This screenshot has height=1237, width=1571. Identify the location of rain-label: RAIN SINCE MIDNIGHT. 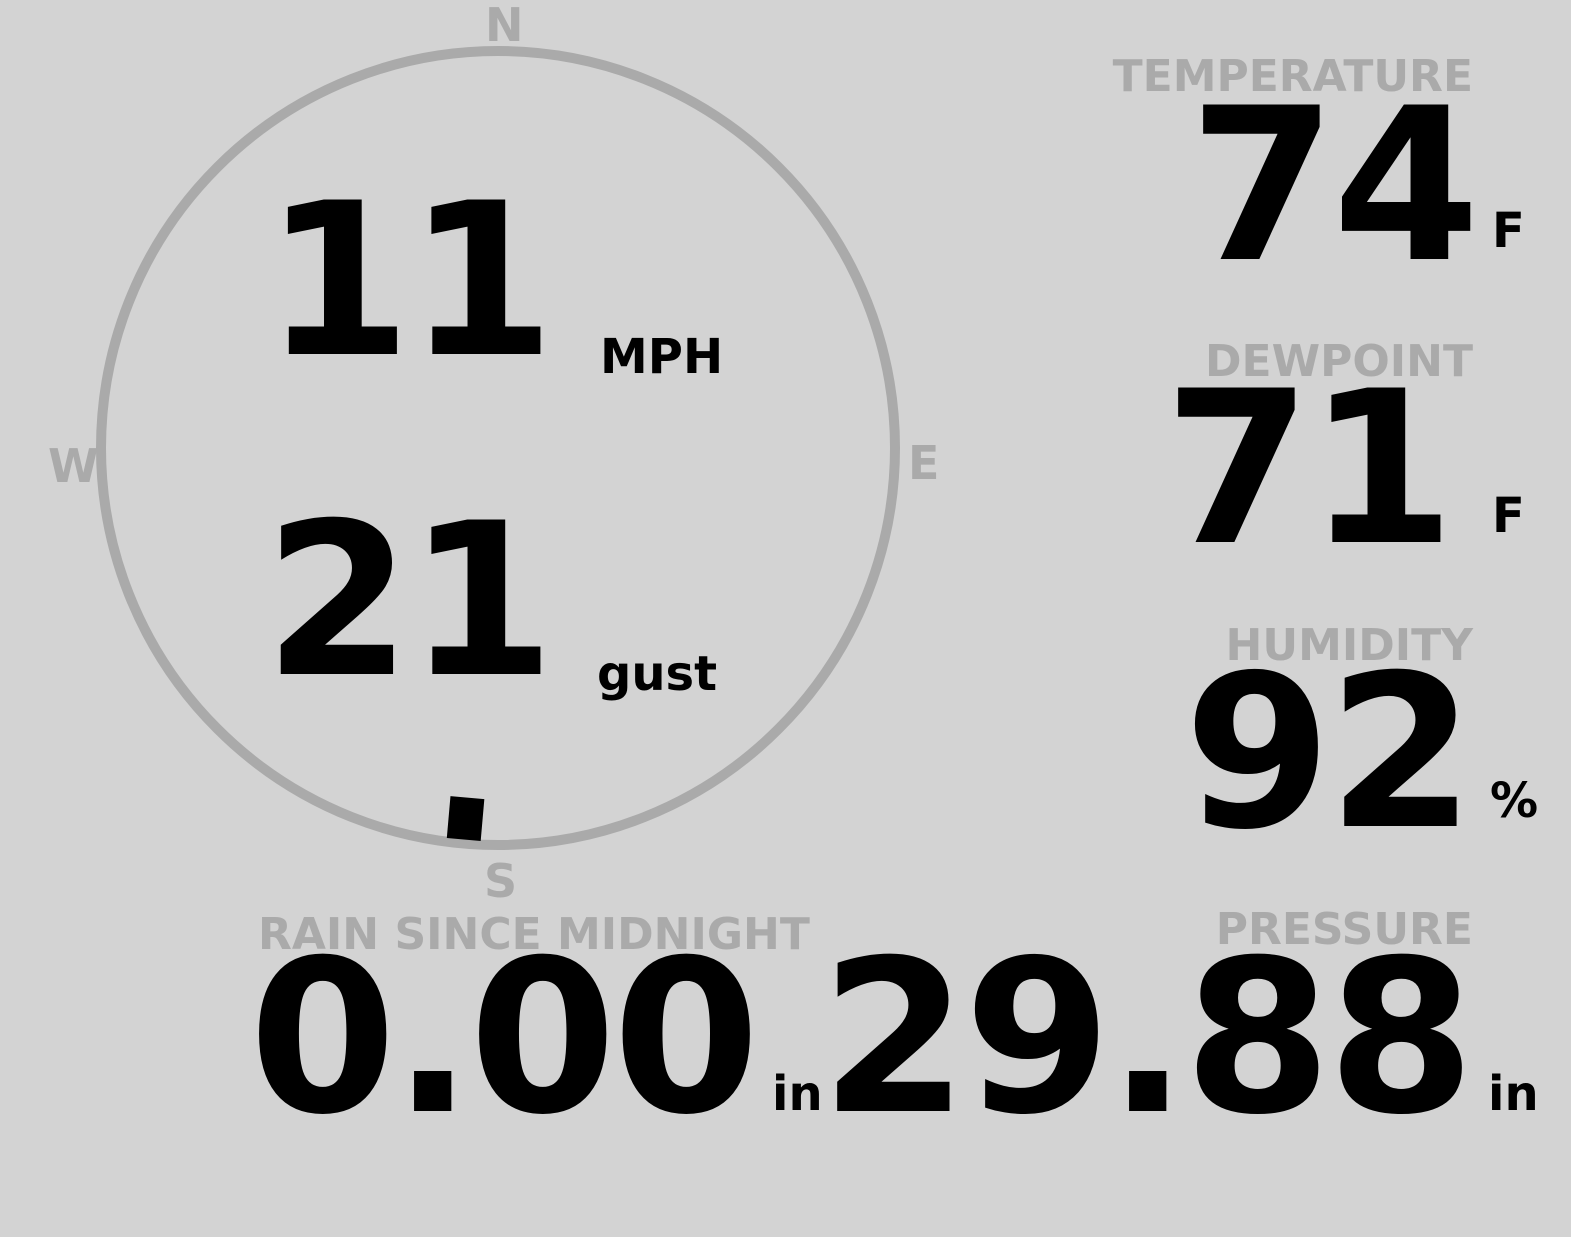
(534, 934).